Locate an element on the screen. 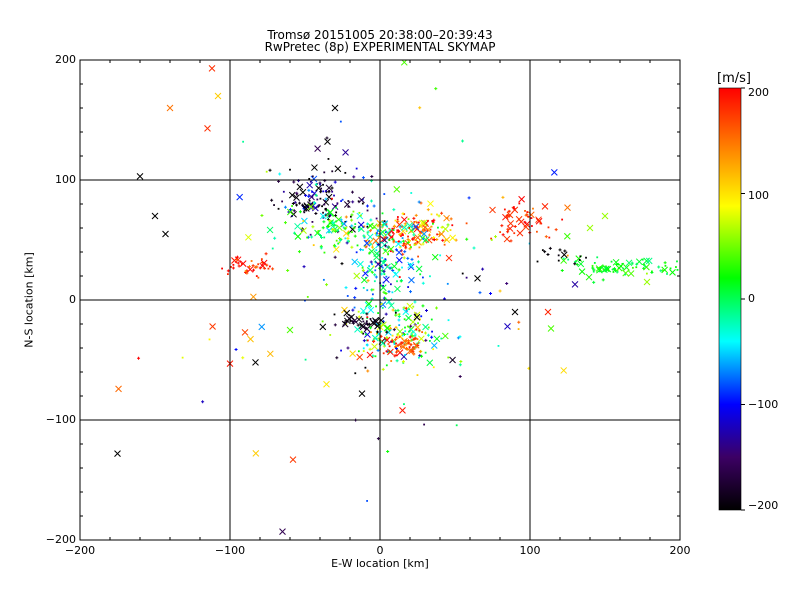  chart-title: Tromsø 20151005 20:38:00–20:39:43 is located at coordinates (380, 35).